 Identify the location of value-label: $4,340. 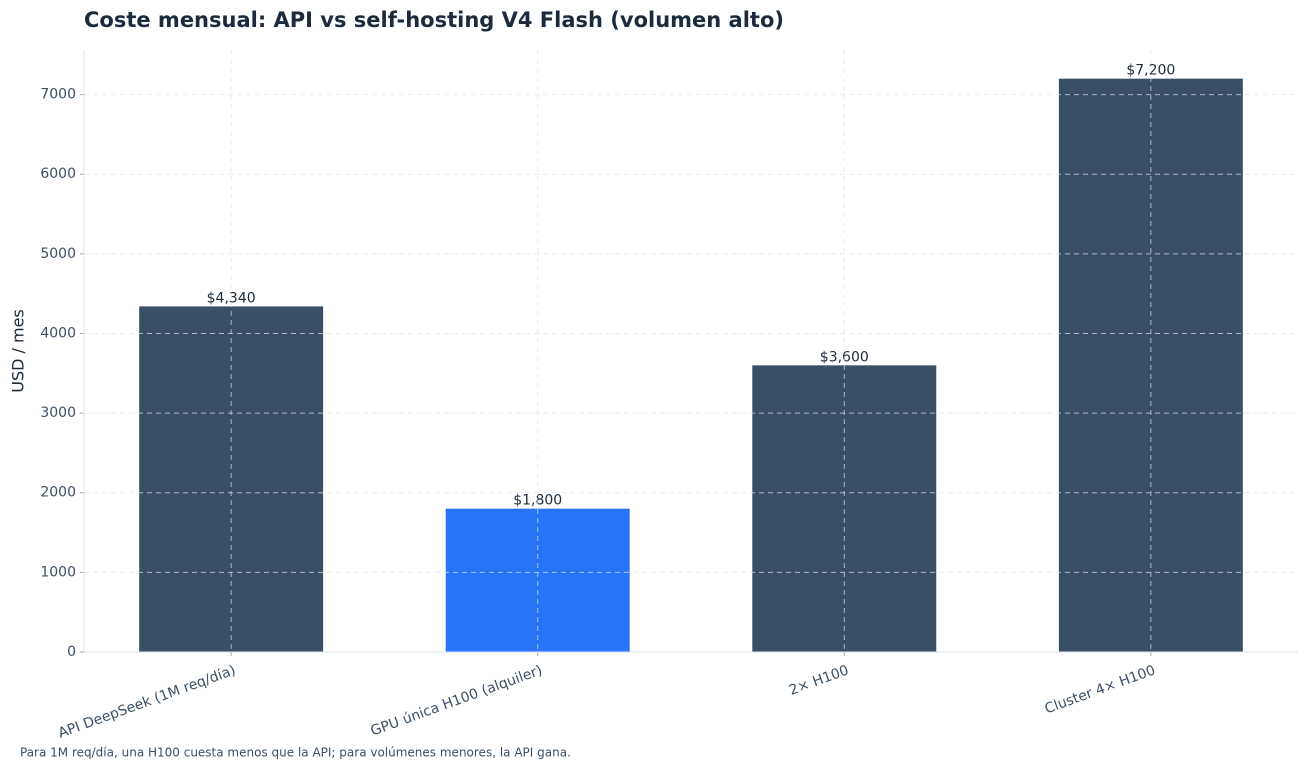
(231, 298).